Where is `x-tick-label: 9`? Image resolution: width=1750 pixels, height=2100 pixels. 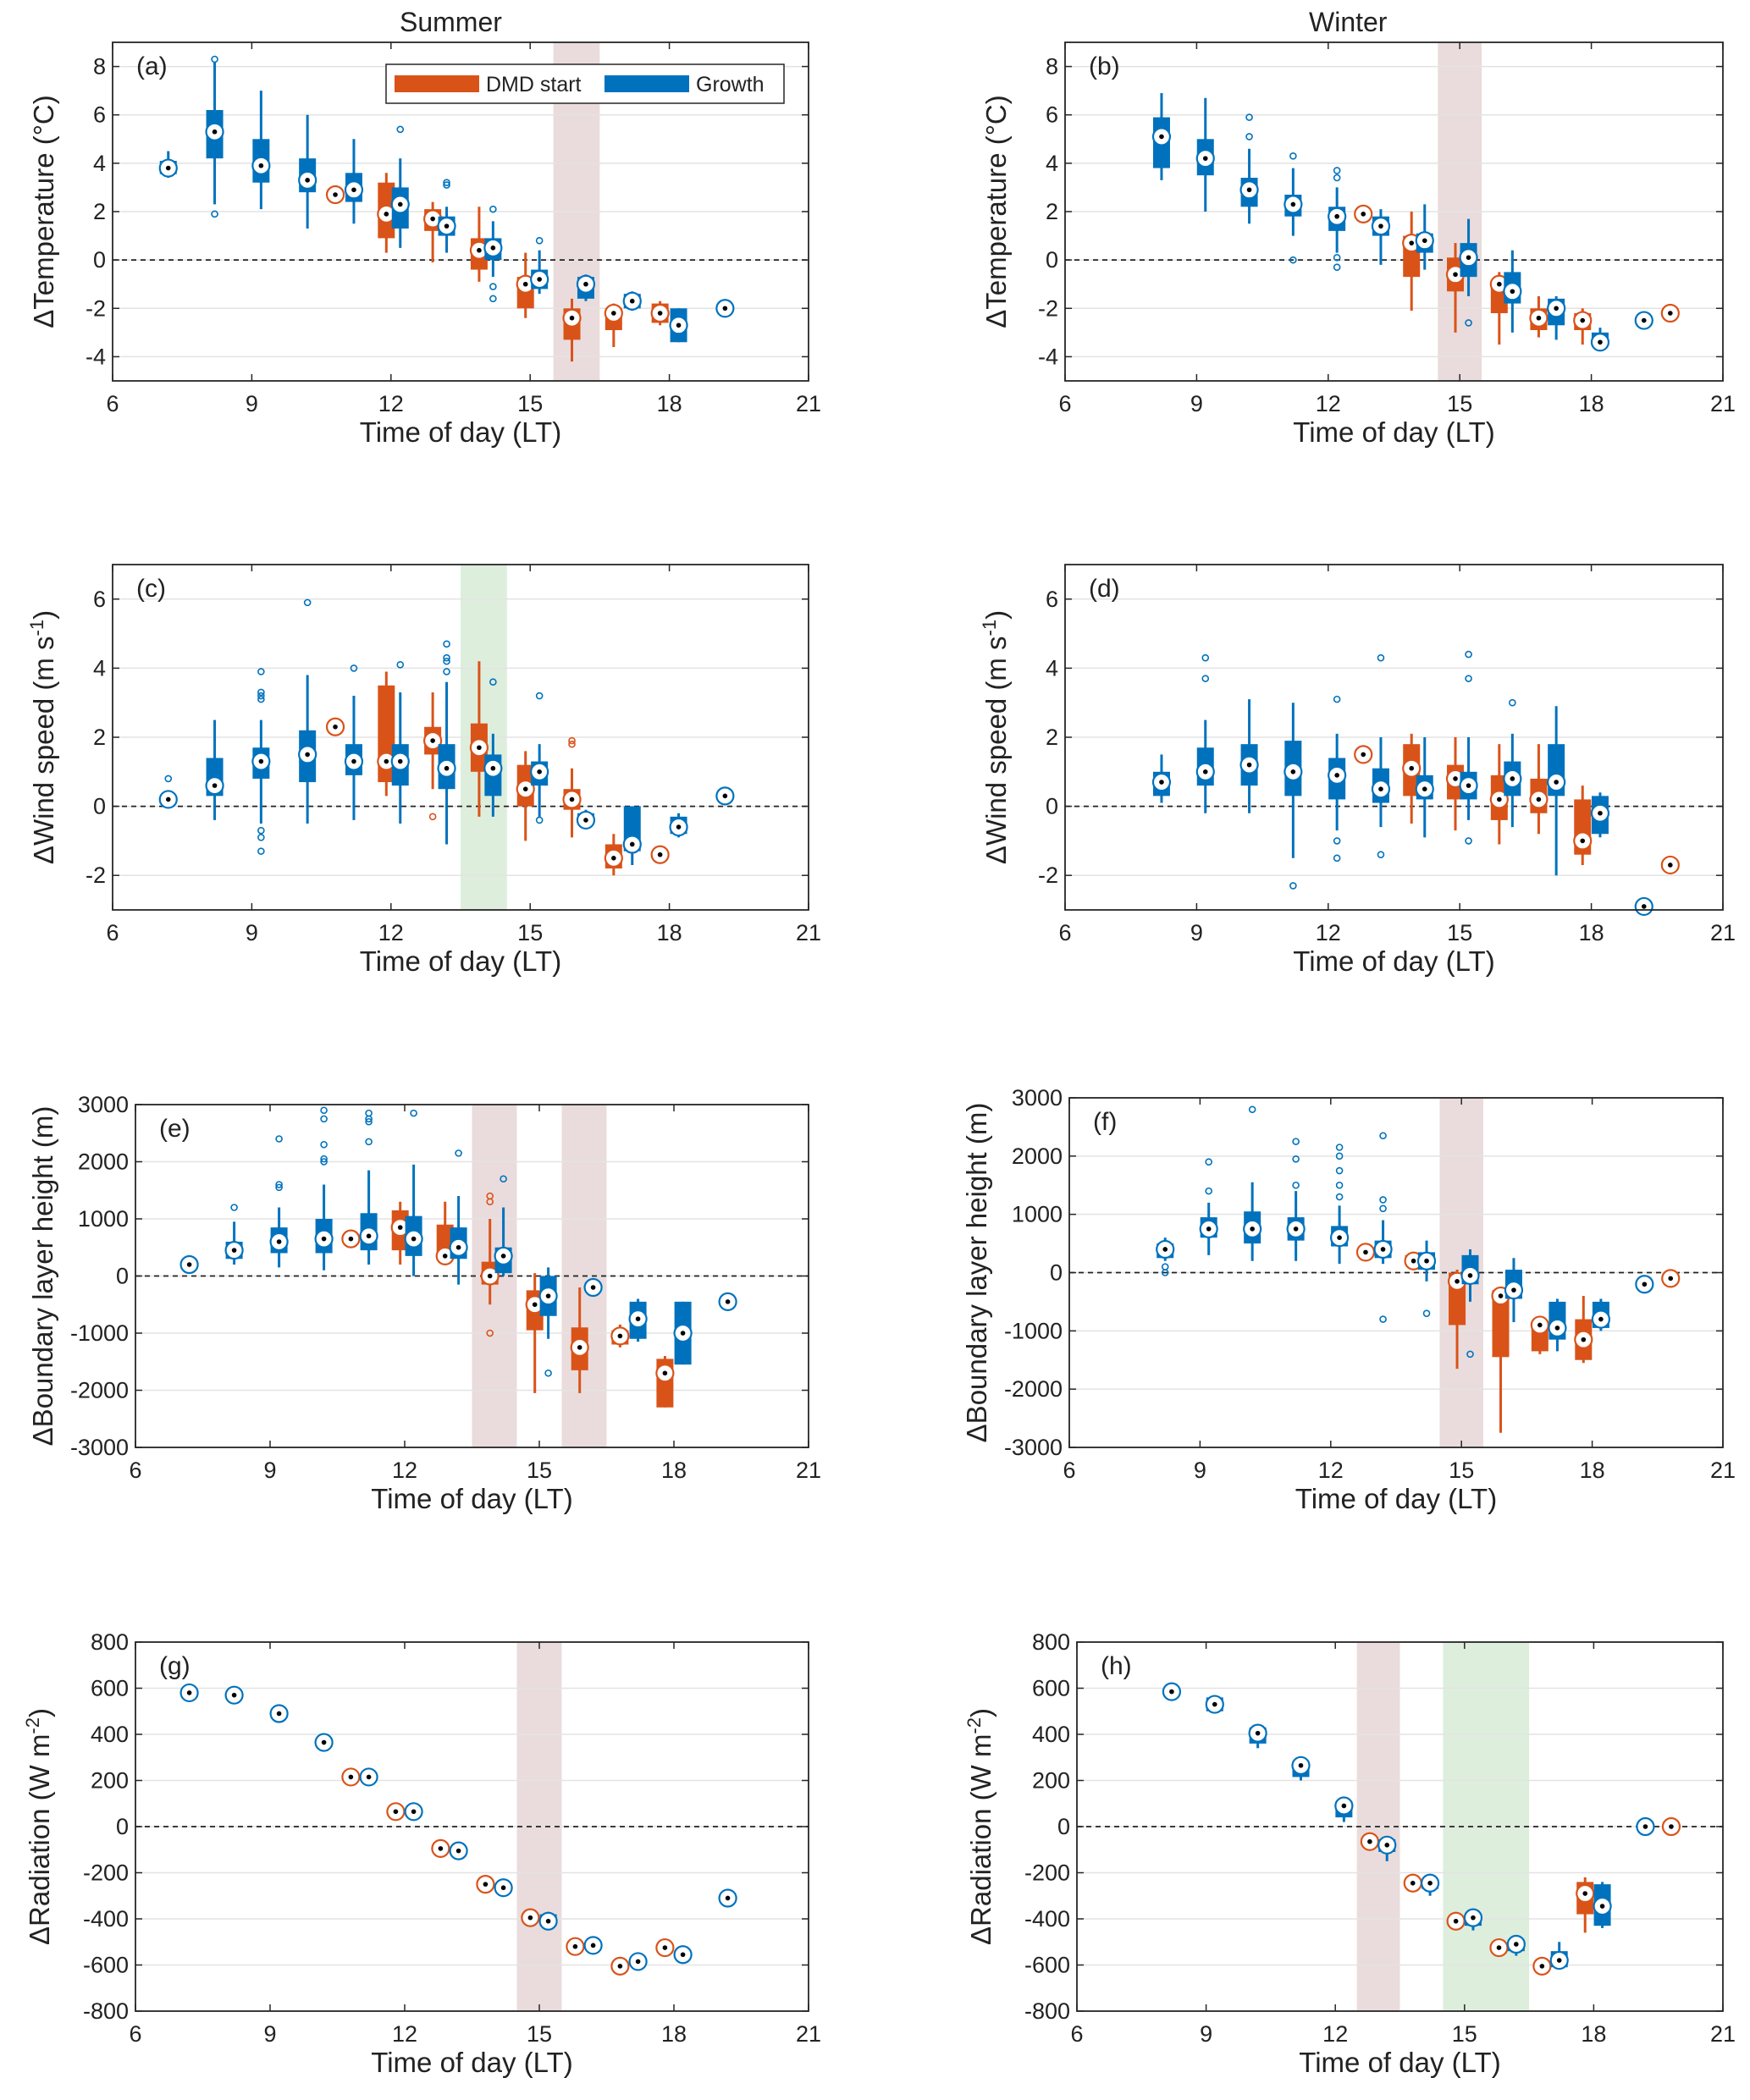 x-tick-label: 9 is located at coordinates (1200, 1470).